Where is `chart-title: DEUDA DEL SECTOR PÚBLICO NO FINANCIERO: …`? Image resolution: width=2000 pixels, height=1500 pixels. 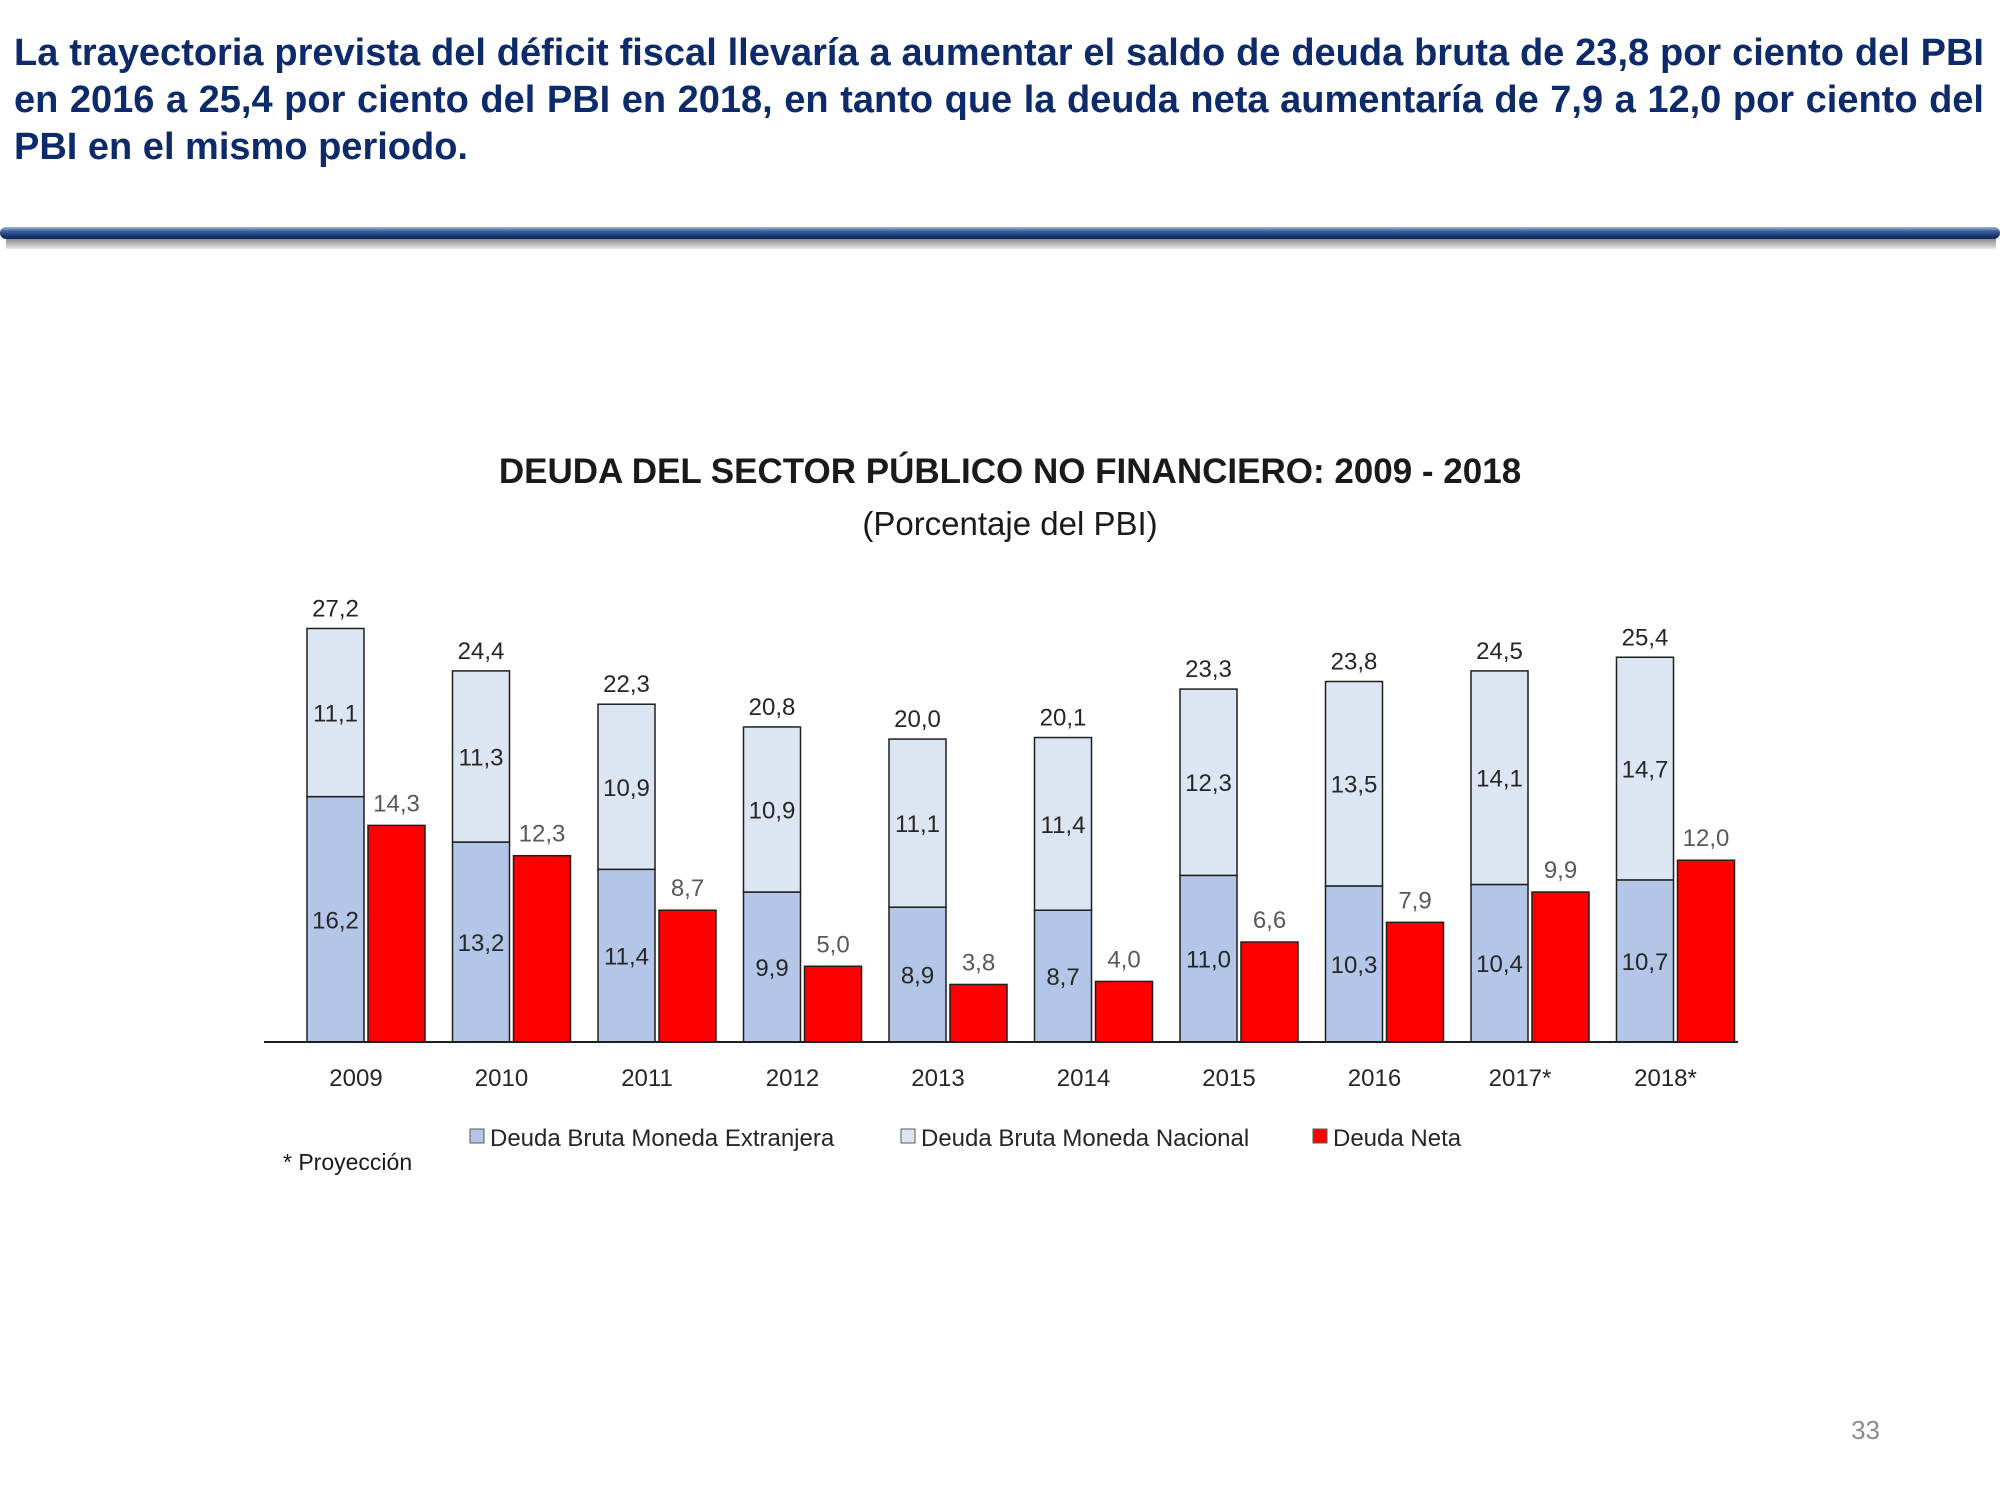 chart-title: DEUDA DEL SECTOR PÚBLICO NO FINANCIERO: … is located at coordinates (1010, 471).